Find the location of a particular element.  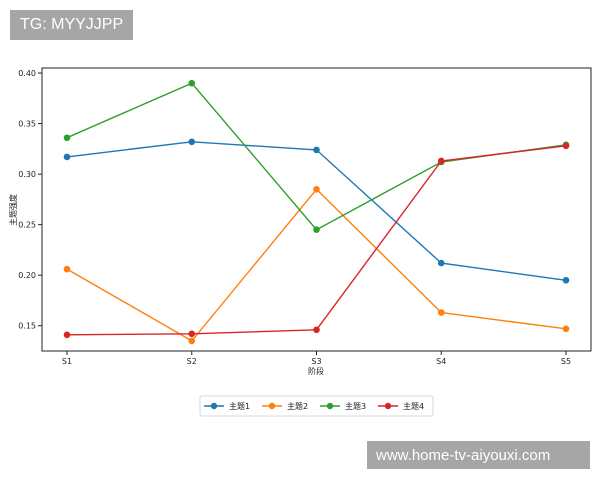

legend-box is located at coordinates (316, 406).